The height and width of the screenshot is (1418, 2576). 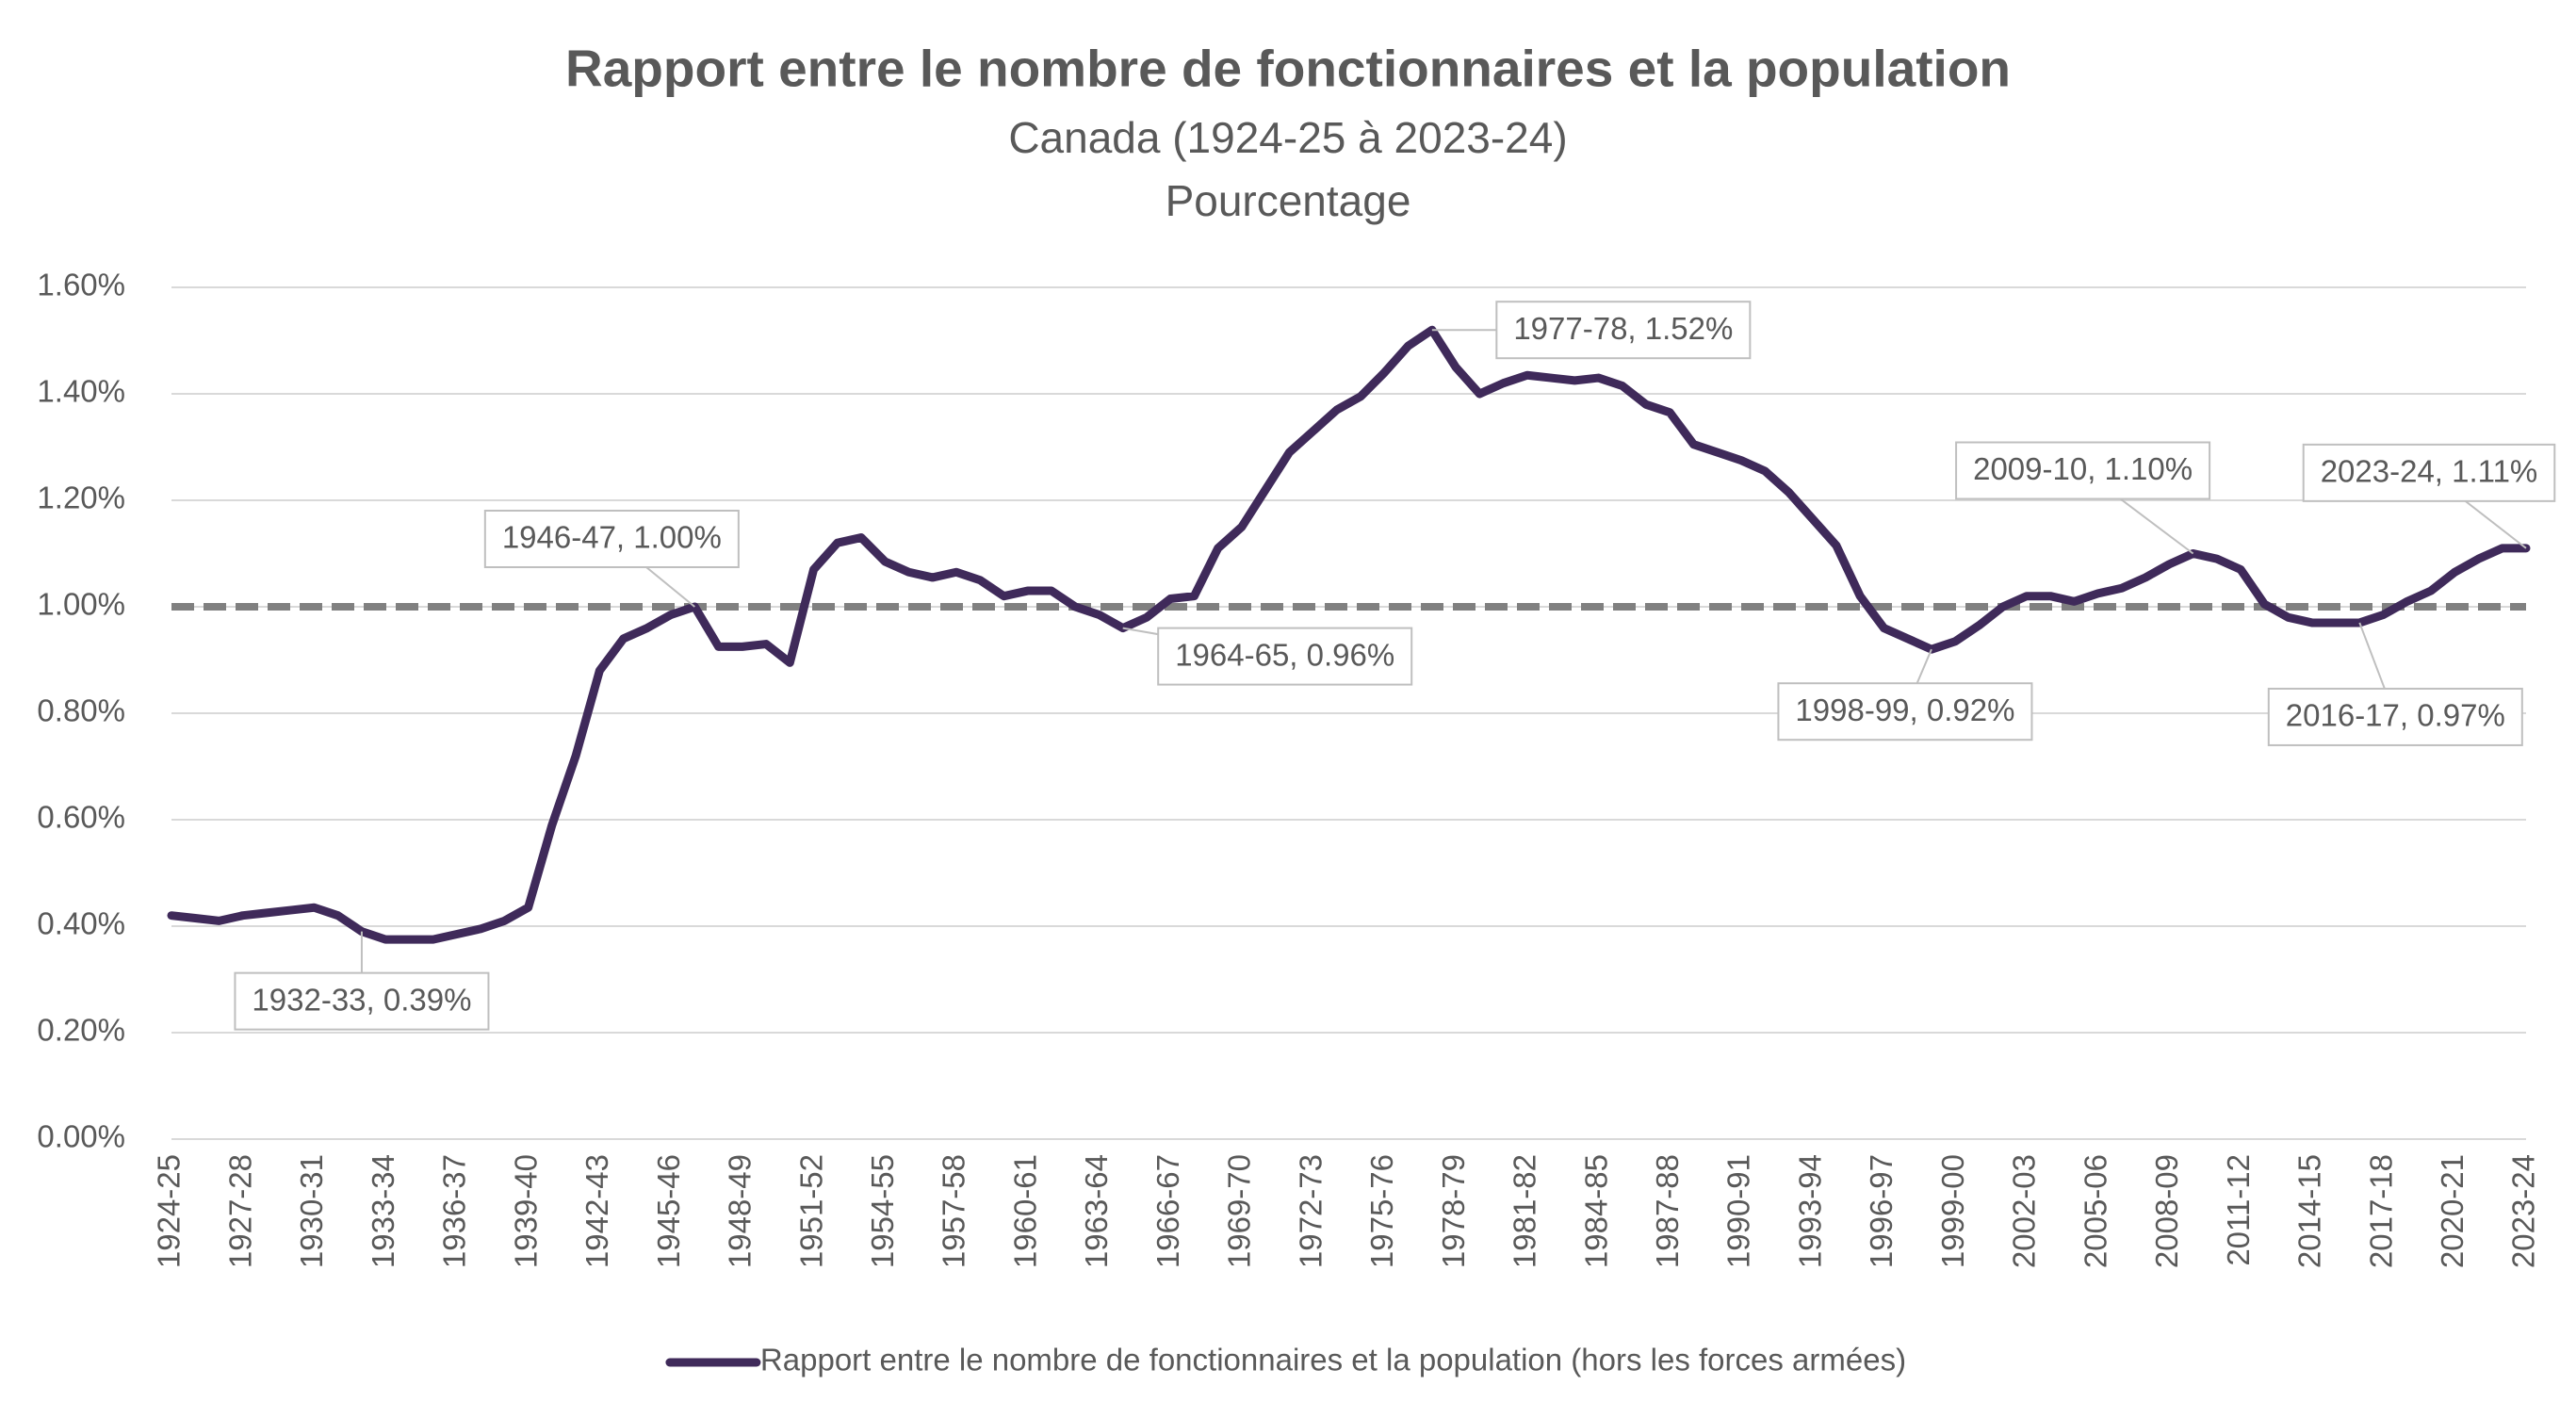 What do you see at coordinates (2395, 684) in the screenshot?
I see `data-label: 2016-17, 0.97%` at bounding box center [2395, 684].